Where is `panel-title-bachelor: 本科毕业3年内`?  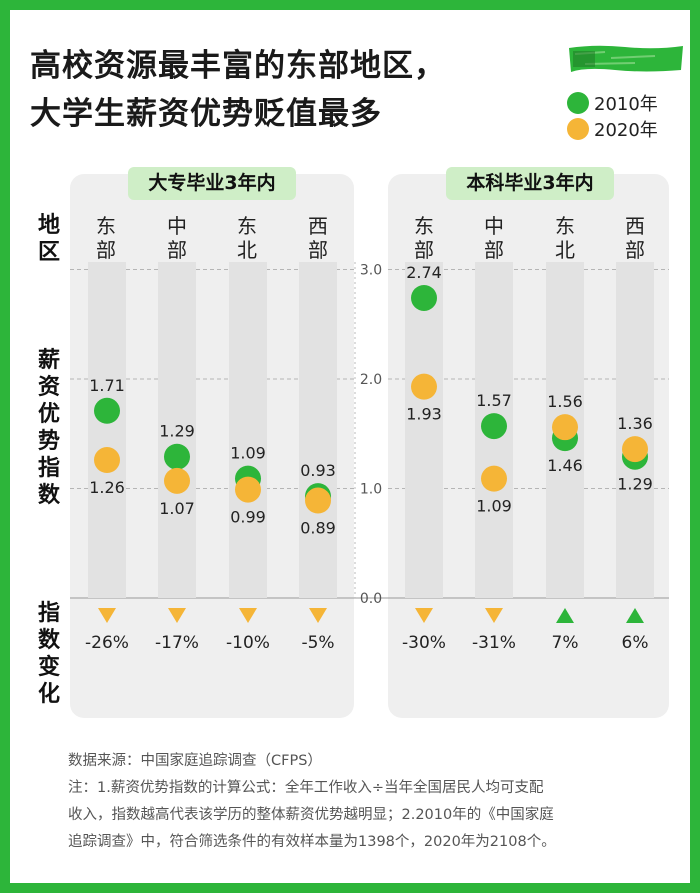 panel-title-bachelor: 本科毕业3年内 is located at coordinates (530, 183).